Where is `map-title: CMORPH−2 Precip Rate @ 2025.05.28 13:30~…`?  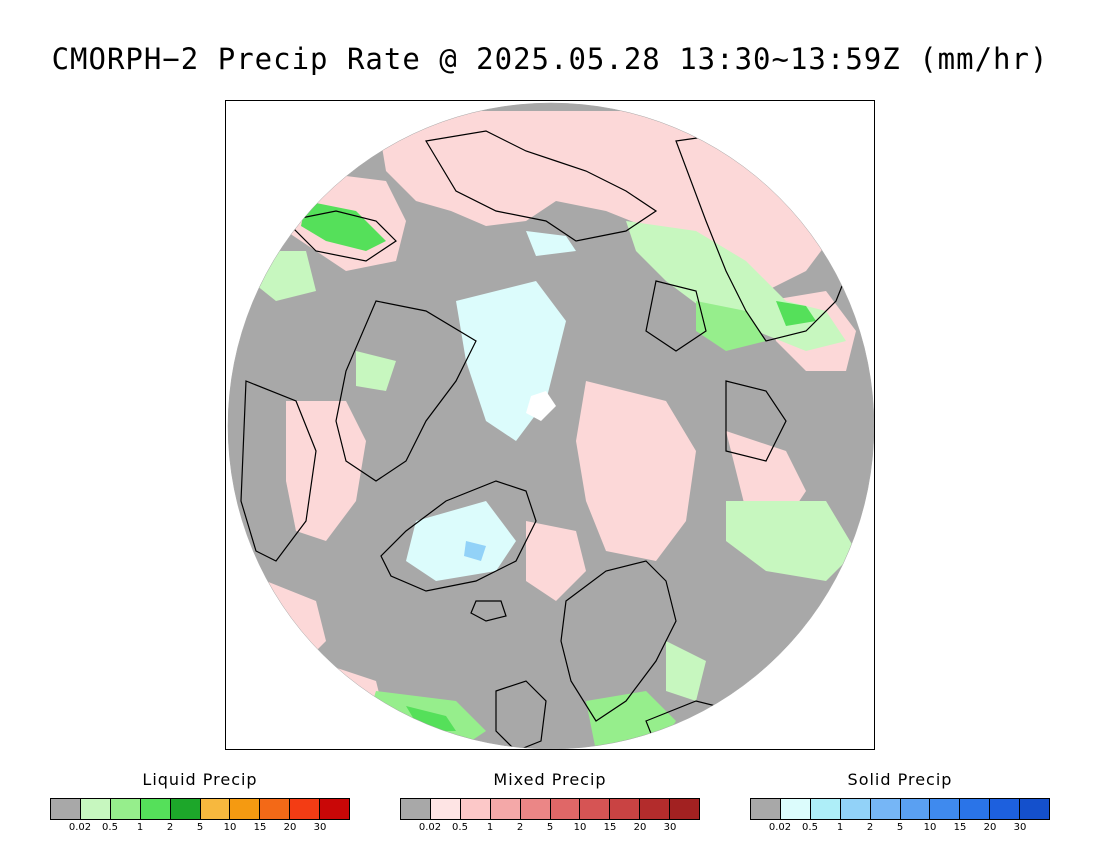
map-title: CMORPH−2 Precip Rate @ 2025.05.28 13:30~… is located at coordinates (550, 59).